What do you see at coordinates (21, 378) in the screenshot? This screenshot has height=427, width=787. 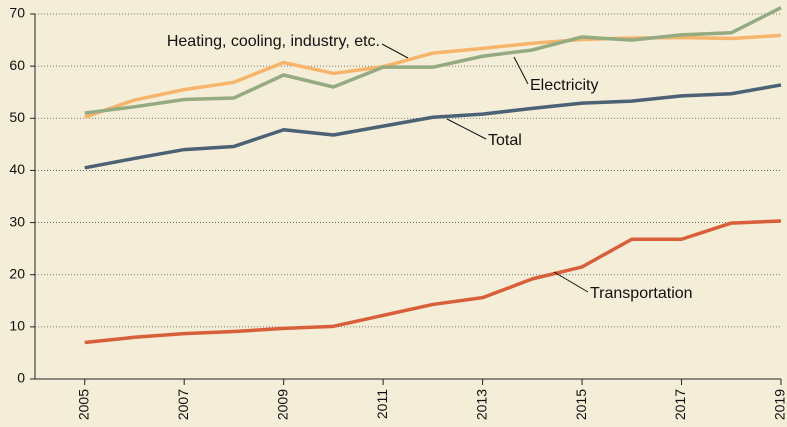 I see `y-tick-label: 0` at bounding box center [21, 378].